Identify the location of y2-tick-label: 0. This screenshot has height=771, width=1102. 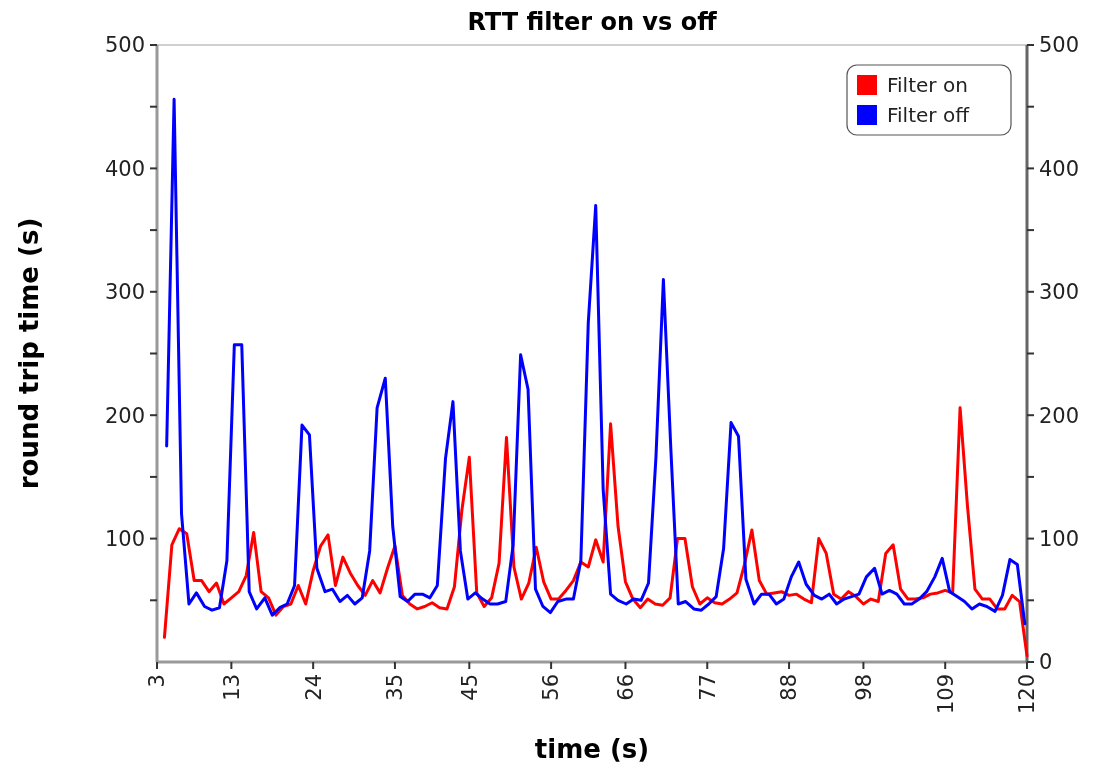
(1046, 662).